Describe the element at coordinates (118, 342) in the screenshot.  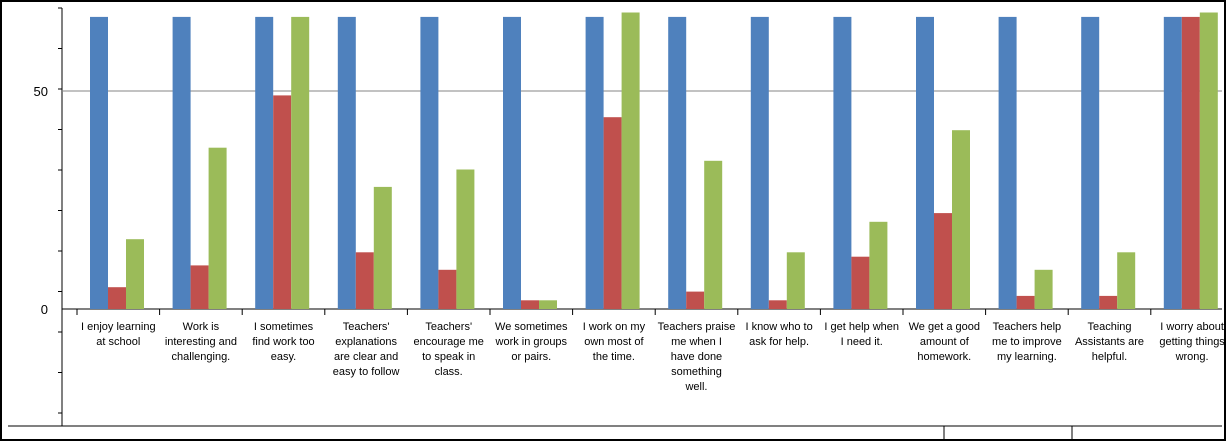
I see `category-label-line: at school` at that location.